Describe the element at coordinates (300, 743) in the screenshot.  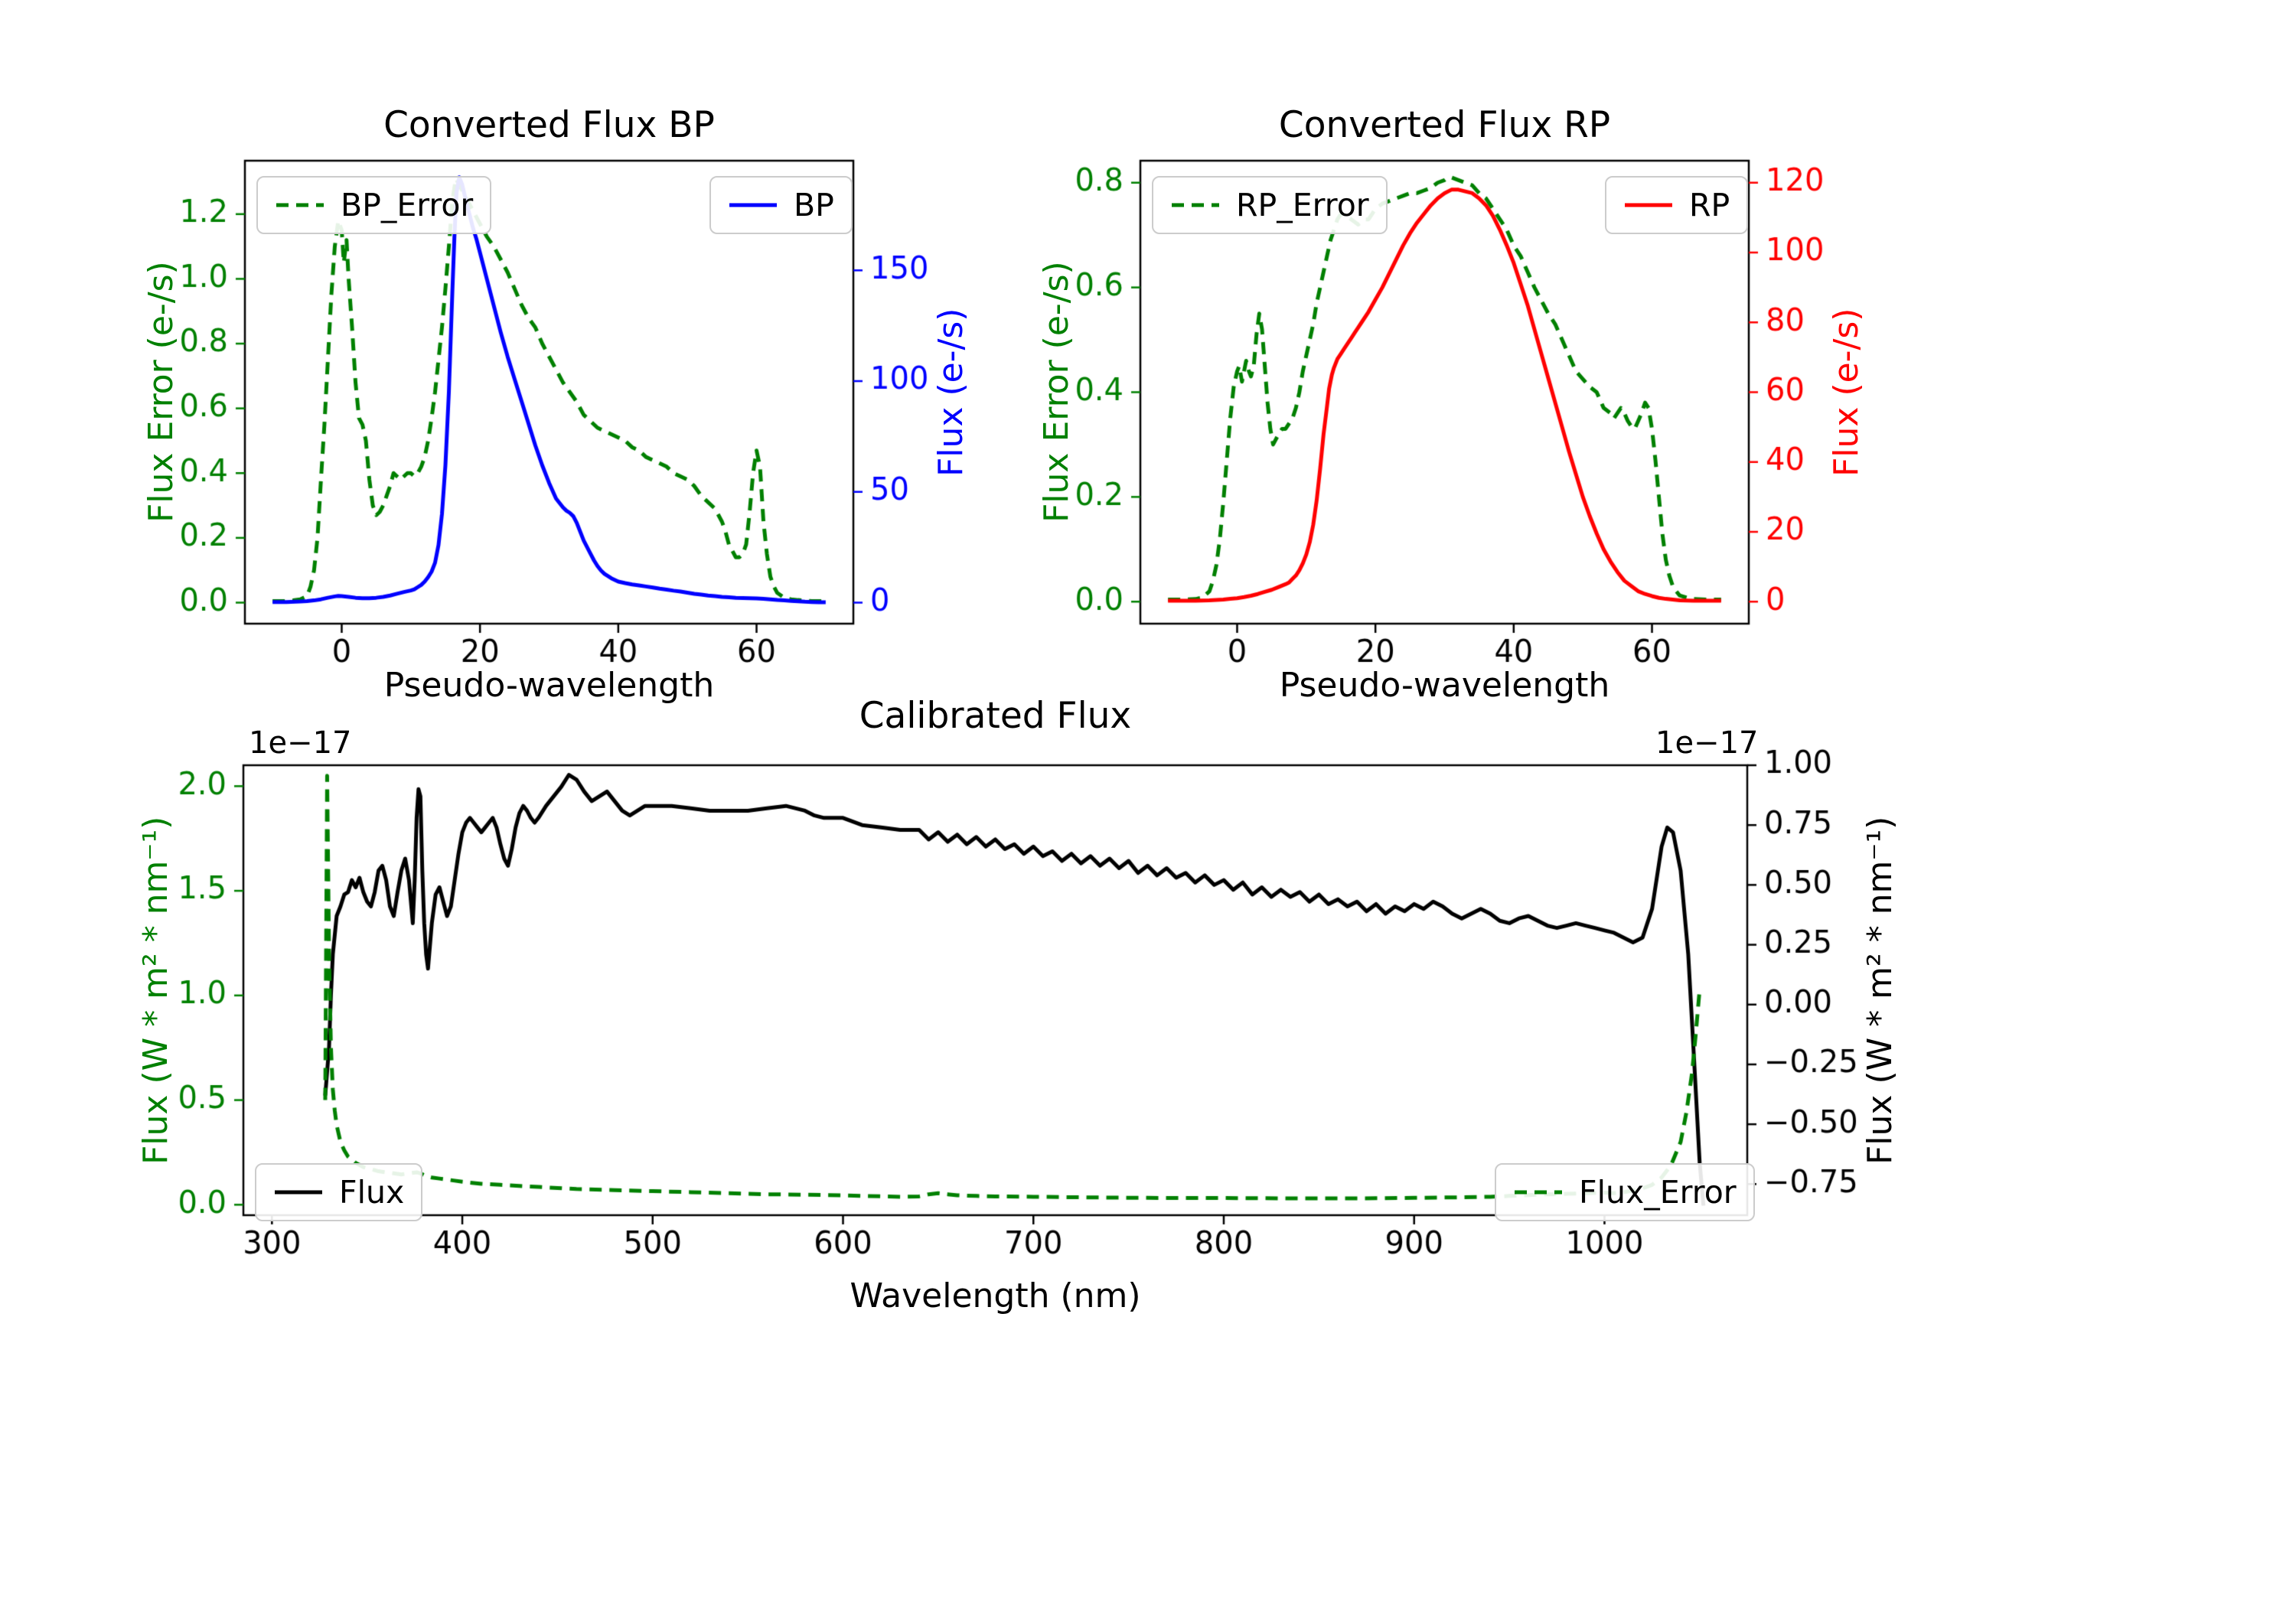
I see `left-axis-offset-text: 1e−17` at that location.